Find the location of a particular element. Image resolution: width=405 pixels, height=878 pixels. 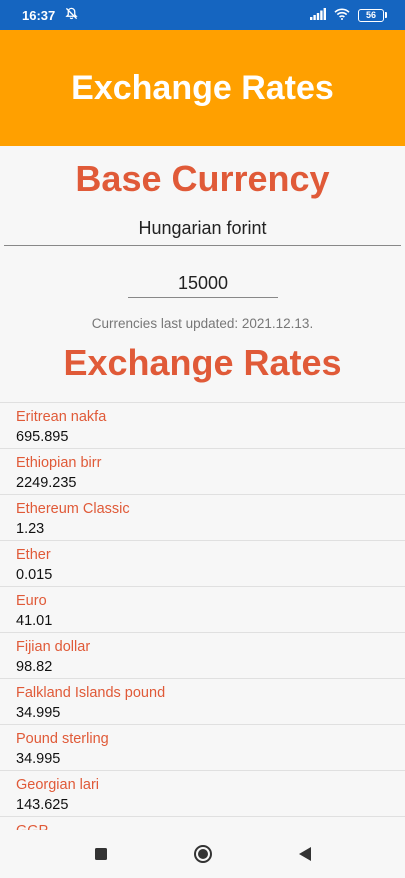

status-right: 56 is located at coordinates (348, 15).